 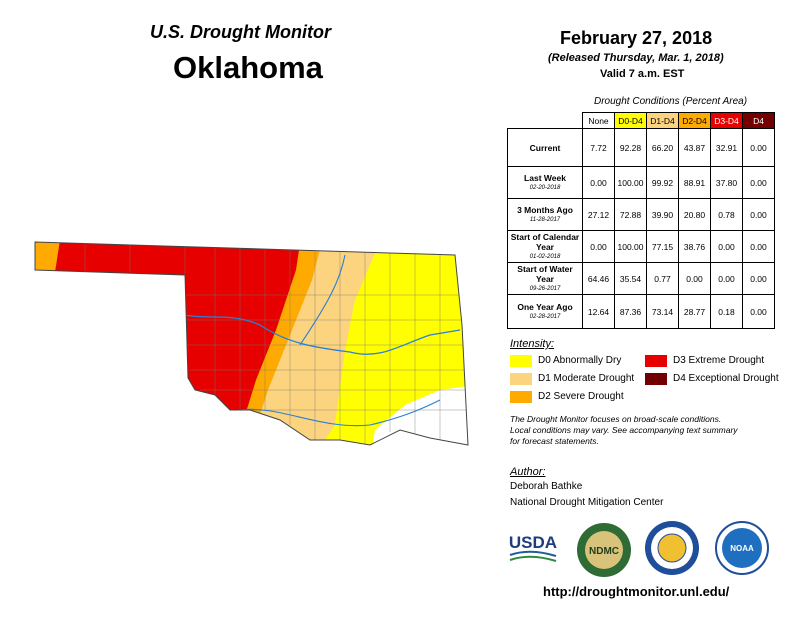 I want to click on column-header: D4, so click(x=758, y=120).